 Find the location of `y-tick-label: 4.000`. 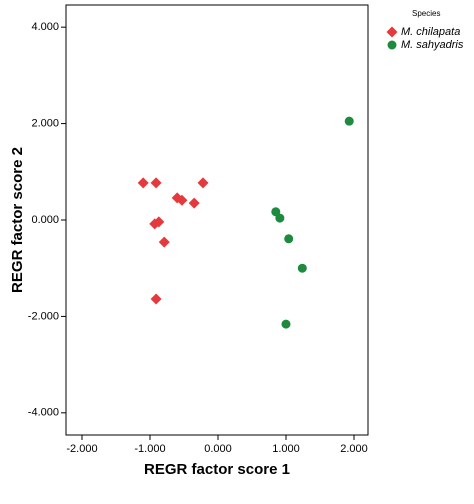

y-tick-label: 4.000 is located at coordinates (45, 27).